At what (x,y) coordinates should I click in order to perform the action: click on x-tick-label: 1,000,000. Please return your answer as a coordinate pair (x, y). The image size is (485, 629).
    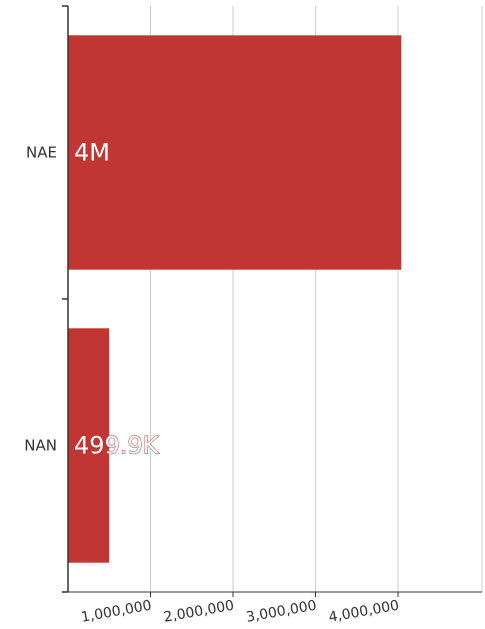
    Looking at the image, I should click on (116, 612).